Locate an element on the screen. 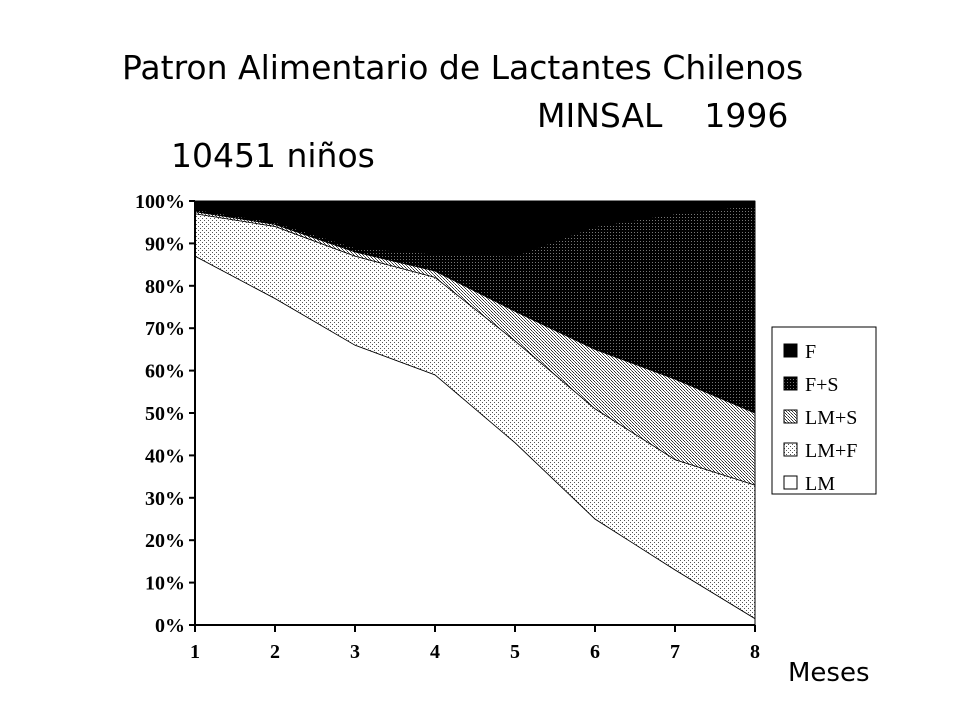  legend-swatch-lm-plus-s is located at coordinates (790, 416).